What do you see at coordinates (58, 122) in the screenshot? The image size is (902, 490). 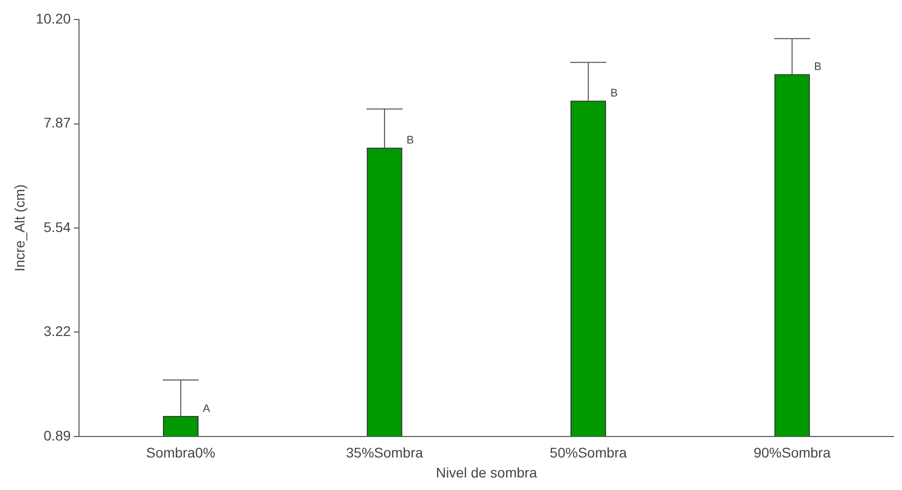 I see `y-tick-label: 7.87` at bounding box center [58, 122].